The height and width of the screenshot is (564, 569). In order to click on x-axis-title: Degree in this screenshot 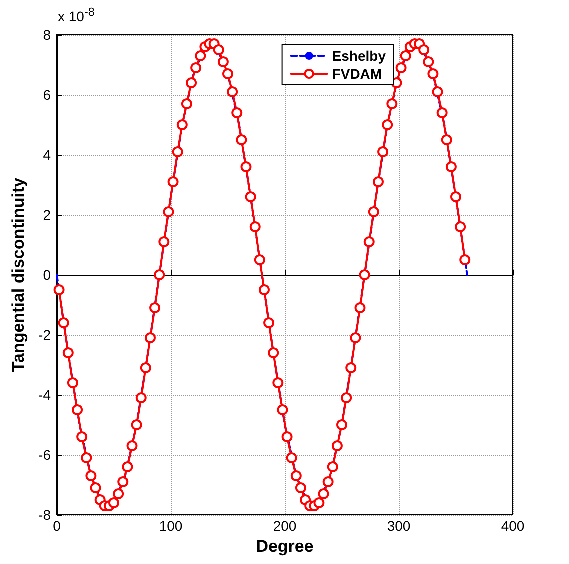, I will do `click(285, 546)`.